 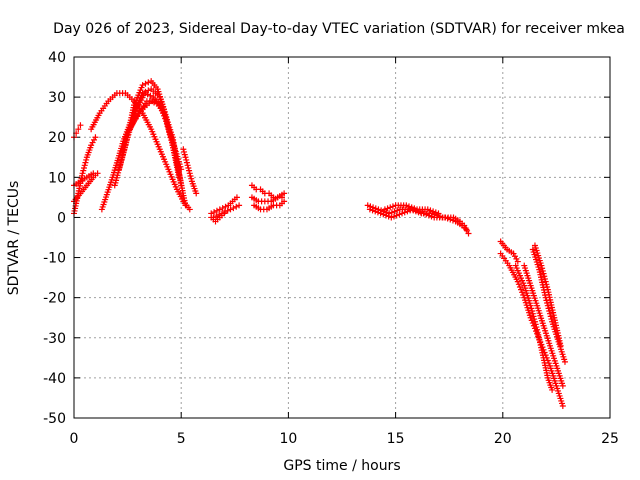 What do you see at coordinates (610, 439) in the screenshot?
I see `x-tick-label: 25` at bounding box center [610, 439].